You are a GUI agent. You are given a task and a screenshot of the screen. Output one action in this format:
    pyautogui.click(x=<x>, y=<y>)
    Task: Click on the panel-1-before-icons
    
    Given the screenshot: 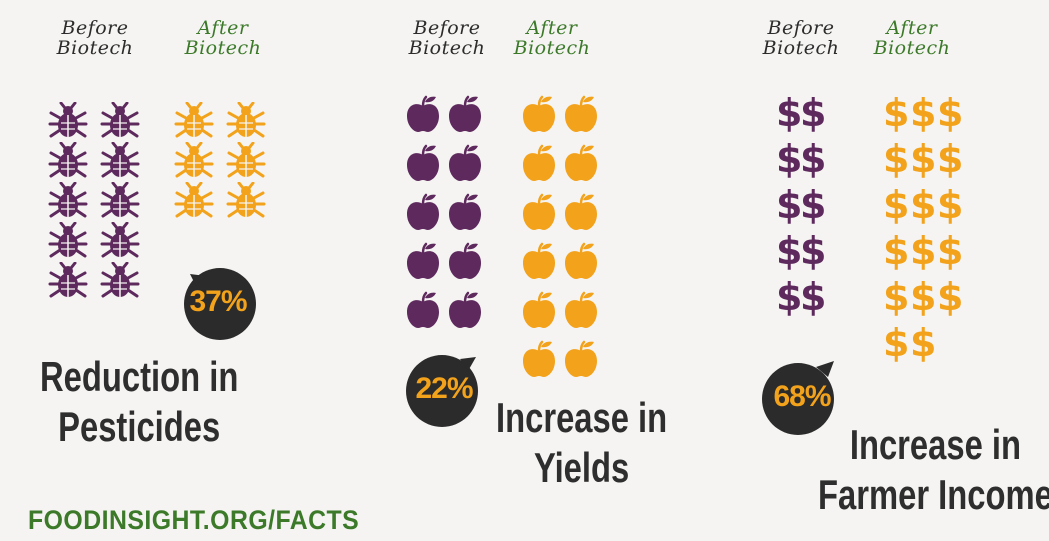 What is the action you would take?
    pyautogui.click(x=94, y=202)
    